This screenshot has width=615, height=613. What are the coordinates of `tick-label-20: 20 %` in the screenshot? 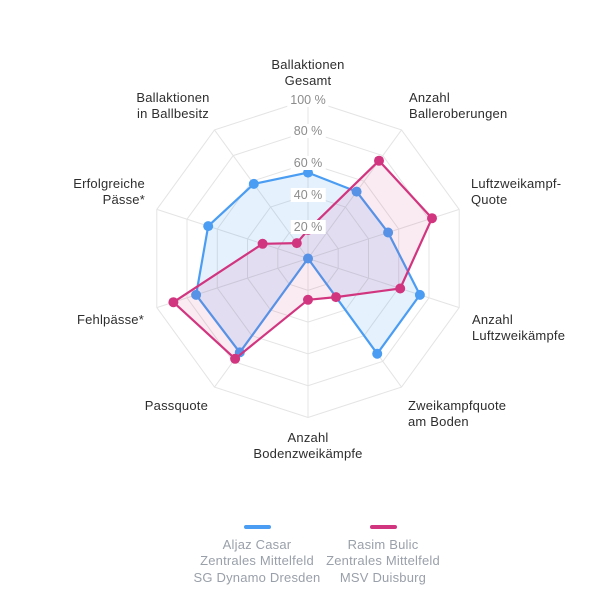 It's located at (308, 226).